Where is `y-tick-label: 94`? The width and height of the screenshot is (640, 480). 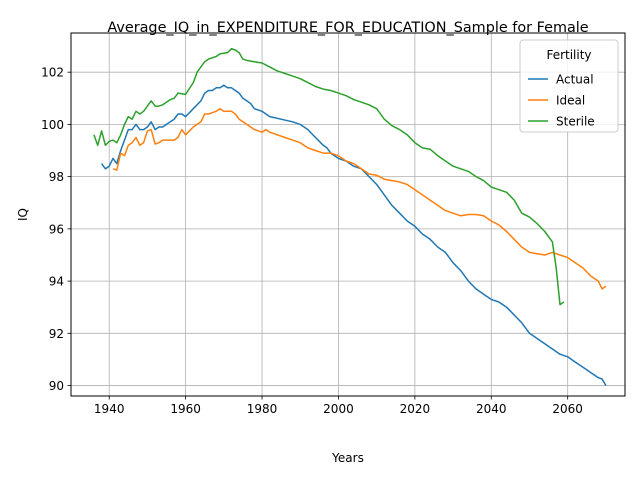
y-tick-label: 94 is located at coordinates (56, 282).